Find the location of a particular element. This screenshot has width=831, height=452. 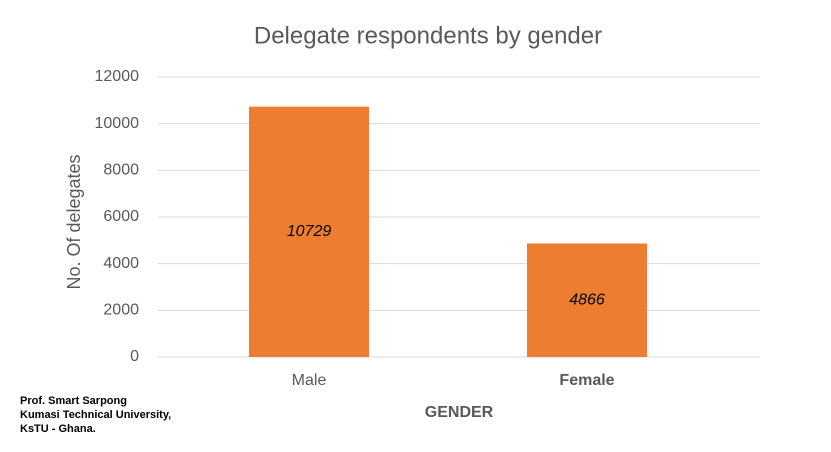

data-label: 4866 is located at coordinates (587, 299).